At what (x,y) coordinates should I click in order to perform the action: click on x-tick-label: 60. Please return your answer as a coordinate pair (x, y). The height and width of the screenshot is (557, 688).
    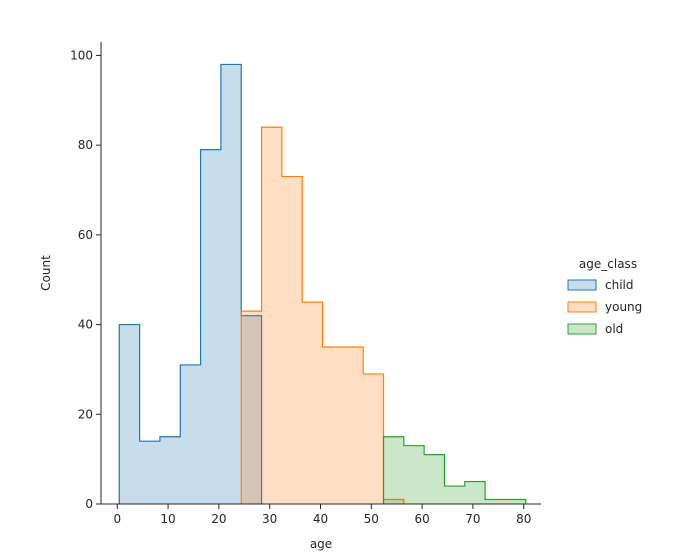
    Looking at the image, I should click on (421, 519).